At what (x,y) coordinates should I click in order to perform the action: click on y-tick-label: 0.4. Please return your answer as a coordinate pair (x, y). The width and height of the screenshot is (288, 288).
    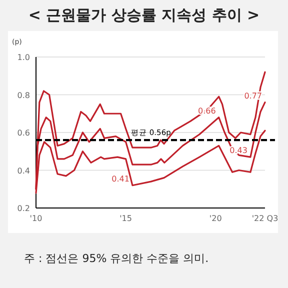
    Looking at the image, I should click on (23, 171).